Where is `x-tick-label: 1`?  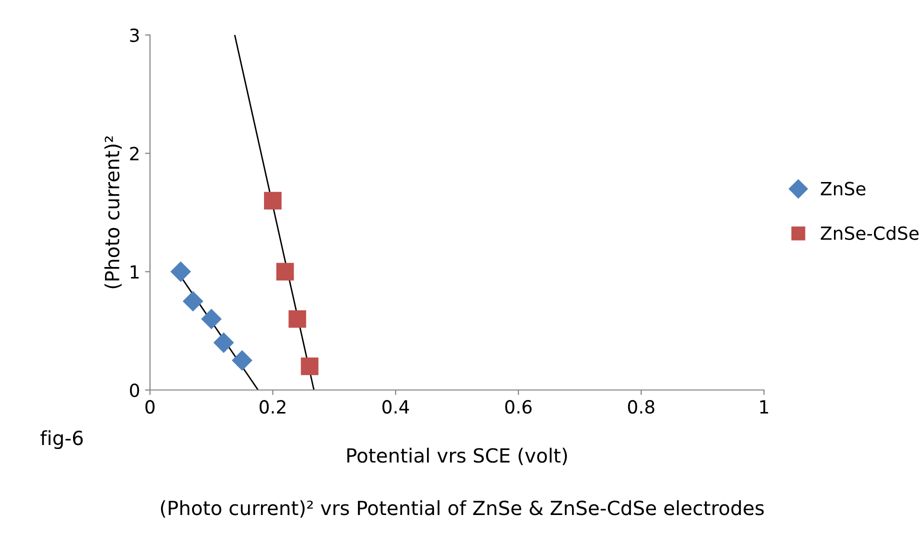 x-tick-label: 1 is located at coordinates (764, 407).